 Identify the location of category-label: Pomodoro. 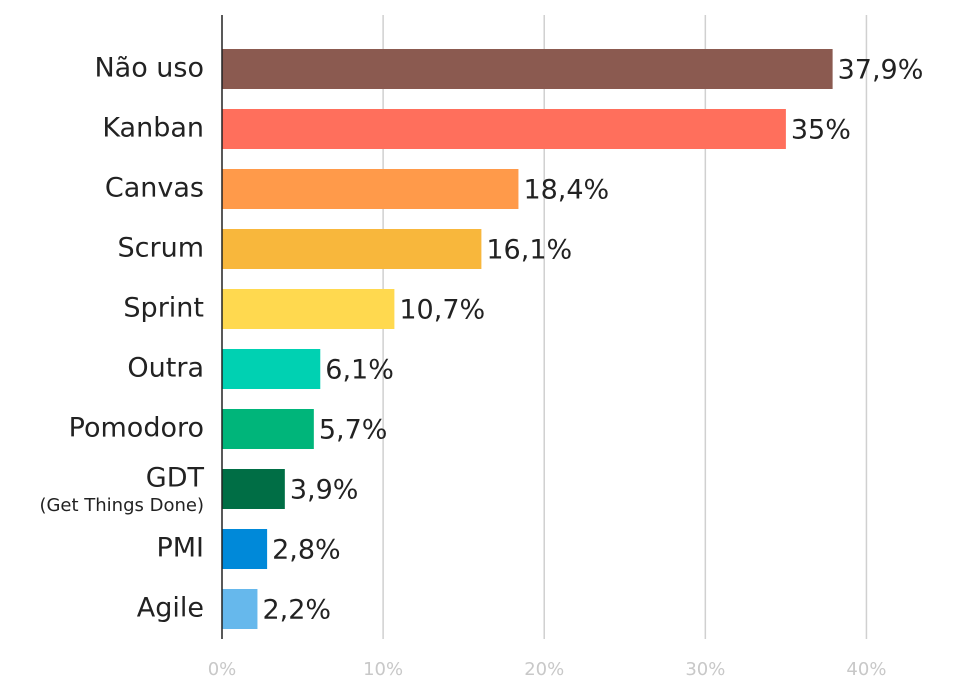
(136, 428).